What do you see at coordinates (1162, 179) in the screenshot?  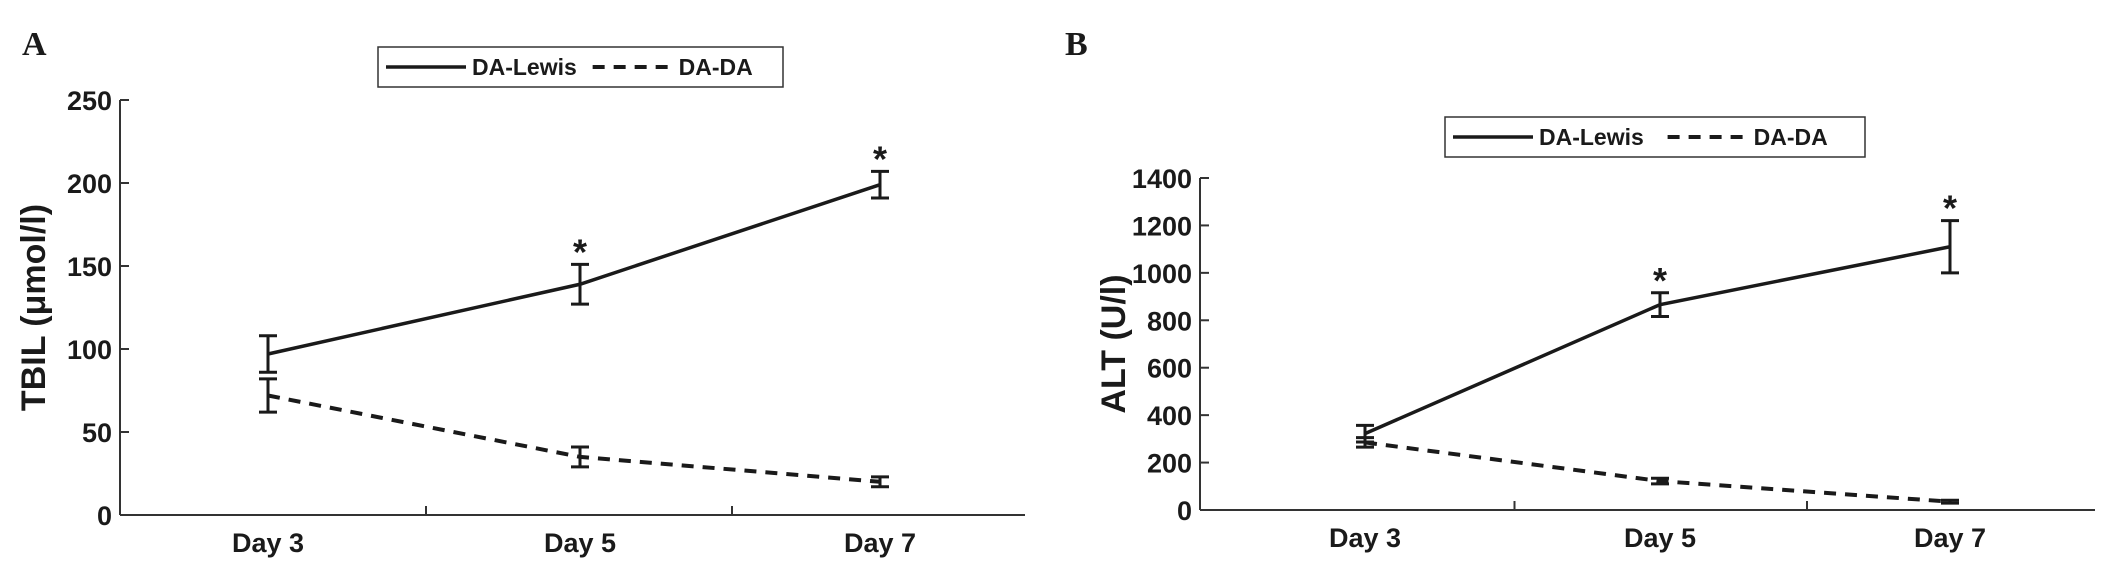 I see `y-tick-label: 1400` at bounding box center [1162, 179].